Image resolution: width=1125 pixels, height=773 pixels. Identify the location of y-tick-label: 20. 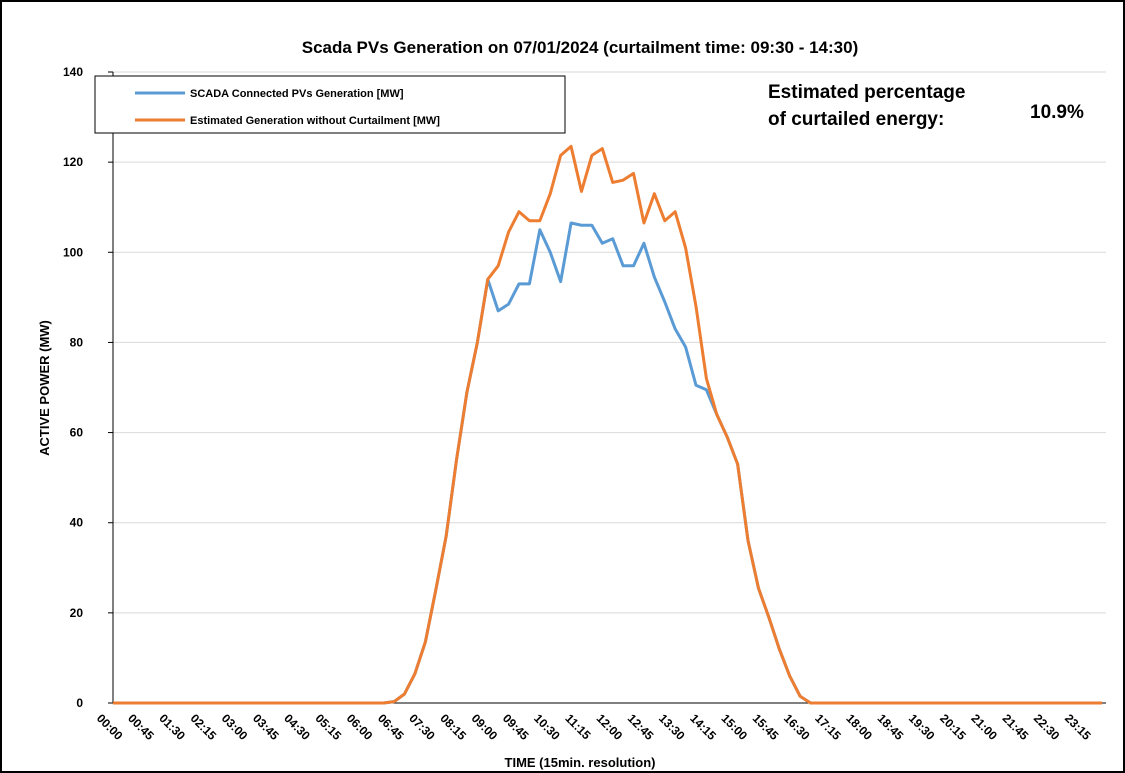
(77, 613).